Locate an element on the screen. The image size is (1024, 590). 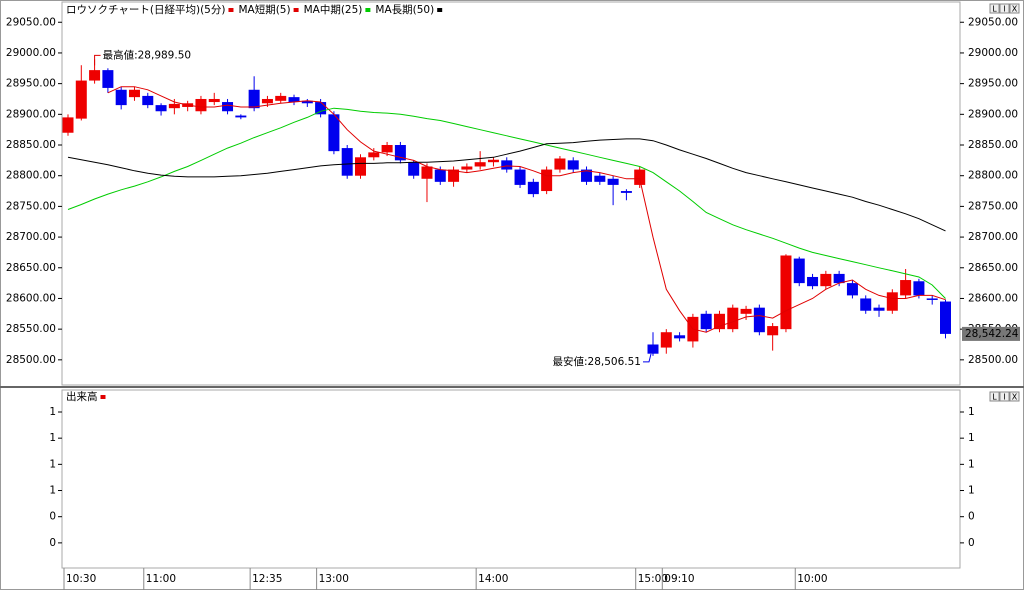
x-tick-label: 10:30 is located at coordinates (81, 579).